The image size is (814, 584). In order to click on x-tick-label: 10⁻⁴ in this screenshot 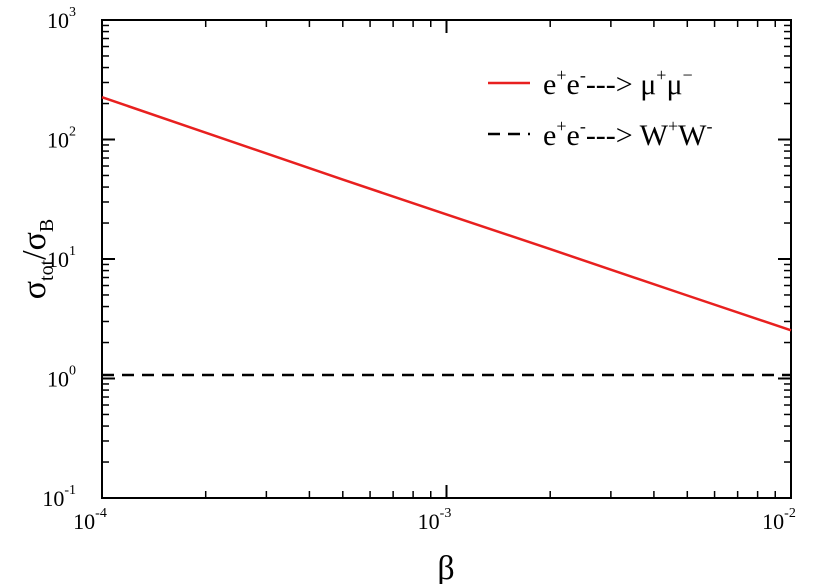, I will do `click(90, 520)`.